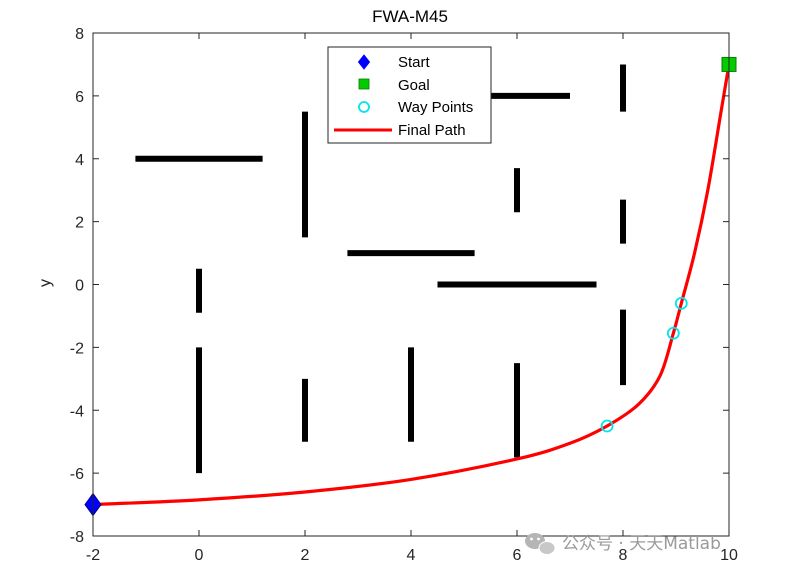  Describe the element at coordinates (411, 555) in the screenshot. I see `x-tick-label-3: 4` at that location.